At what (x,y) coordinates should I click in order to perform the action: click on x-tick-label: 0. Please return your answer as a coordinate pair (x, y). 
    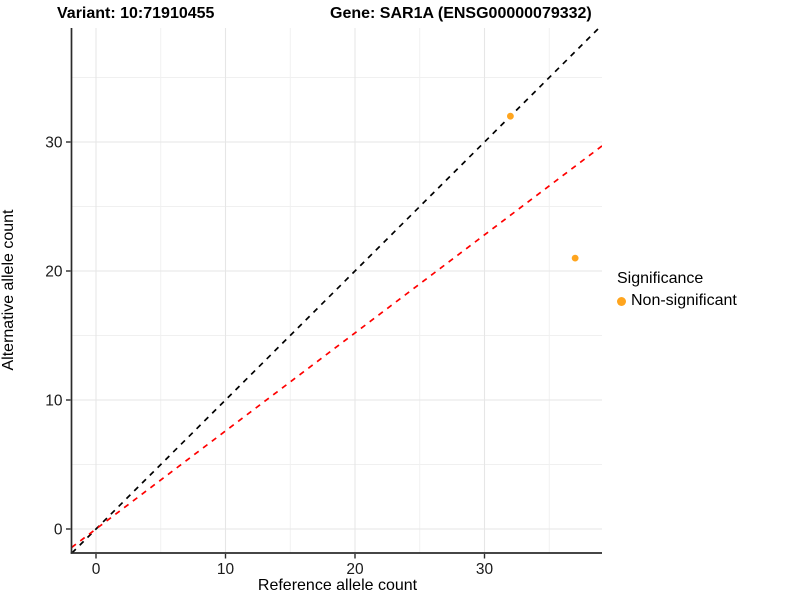
    Looking at the image, I should click on (96, 569).